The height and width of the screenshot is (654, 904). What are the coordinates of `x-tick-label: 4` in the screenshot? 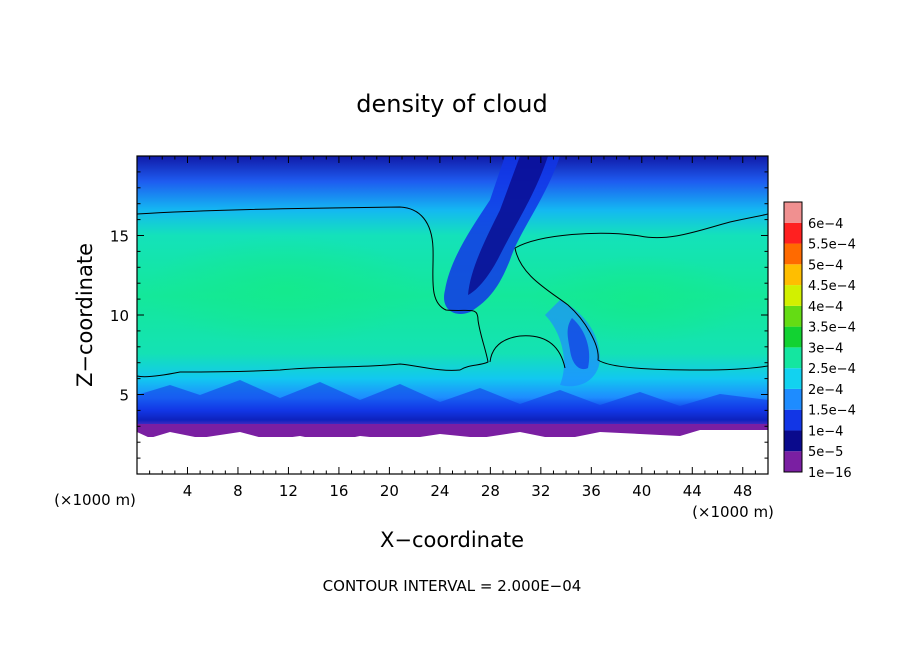 It's located at (188, 491).